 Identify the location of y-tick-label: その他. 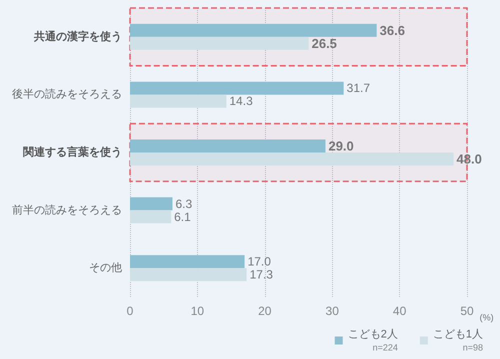
(105, 268).